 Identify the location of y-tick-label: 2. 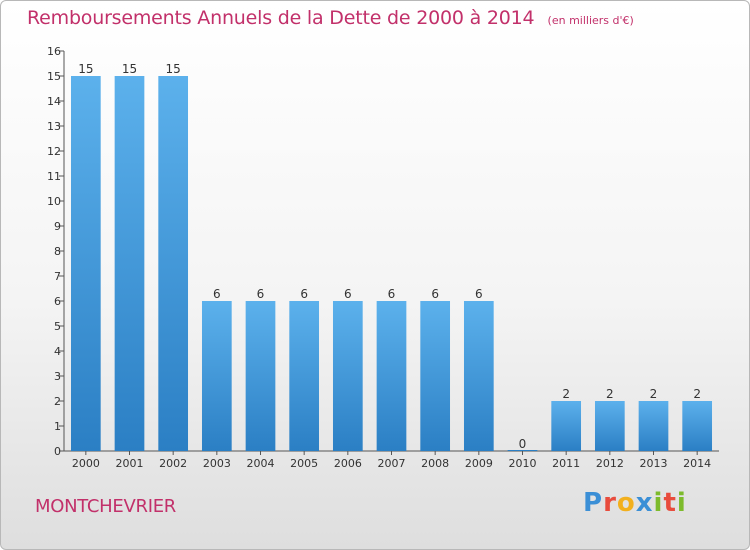
(57, 401).